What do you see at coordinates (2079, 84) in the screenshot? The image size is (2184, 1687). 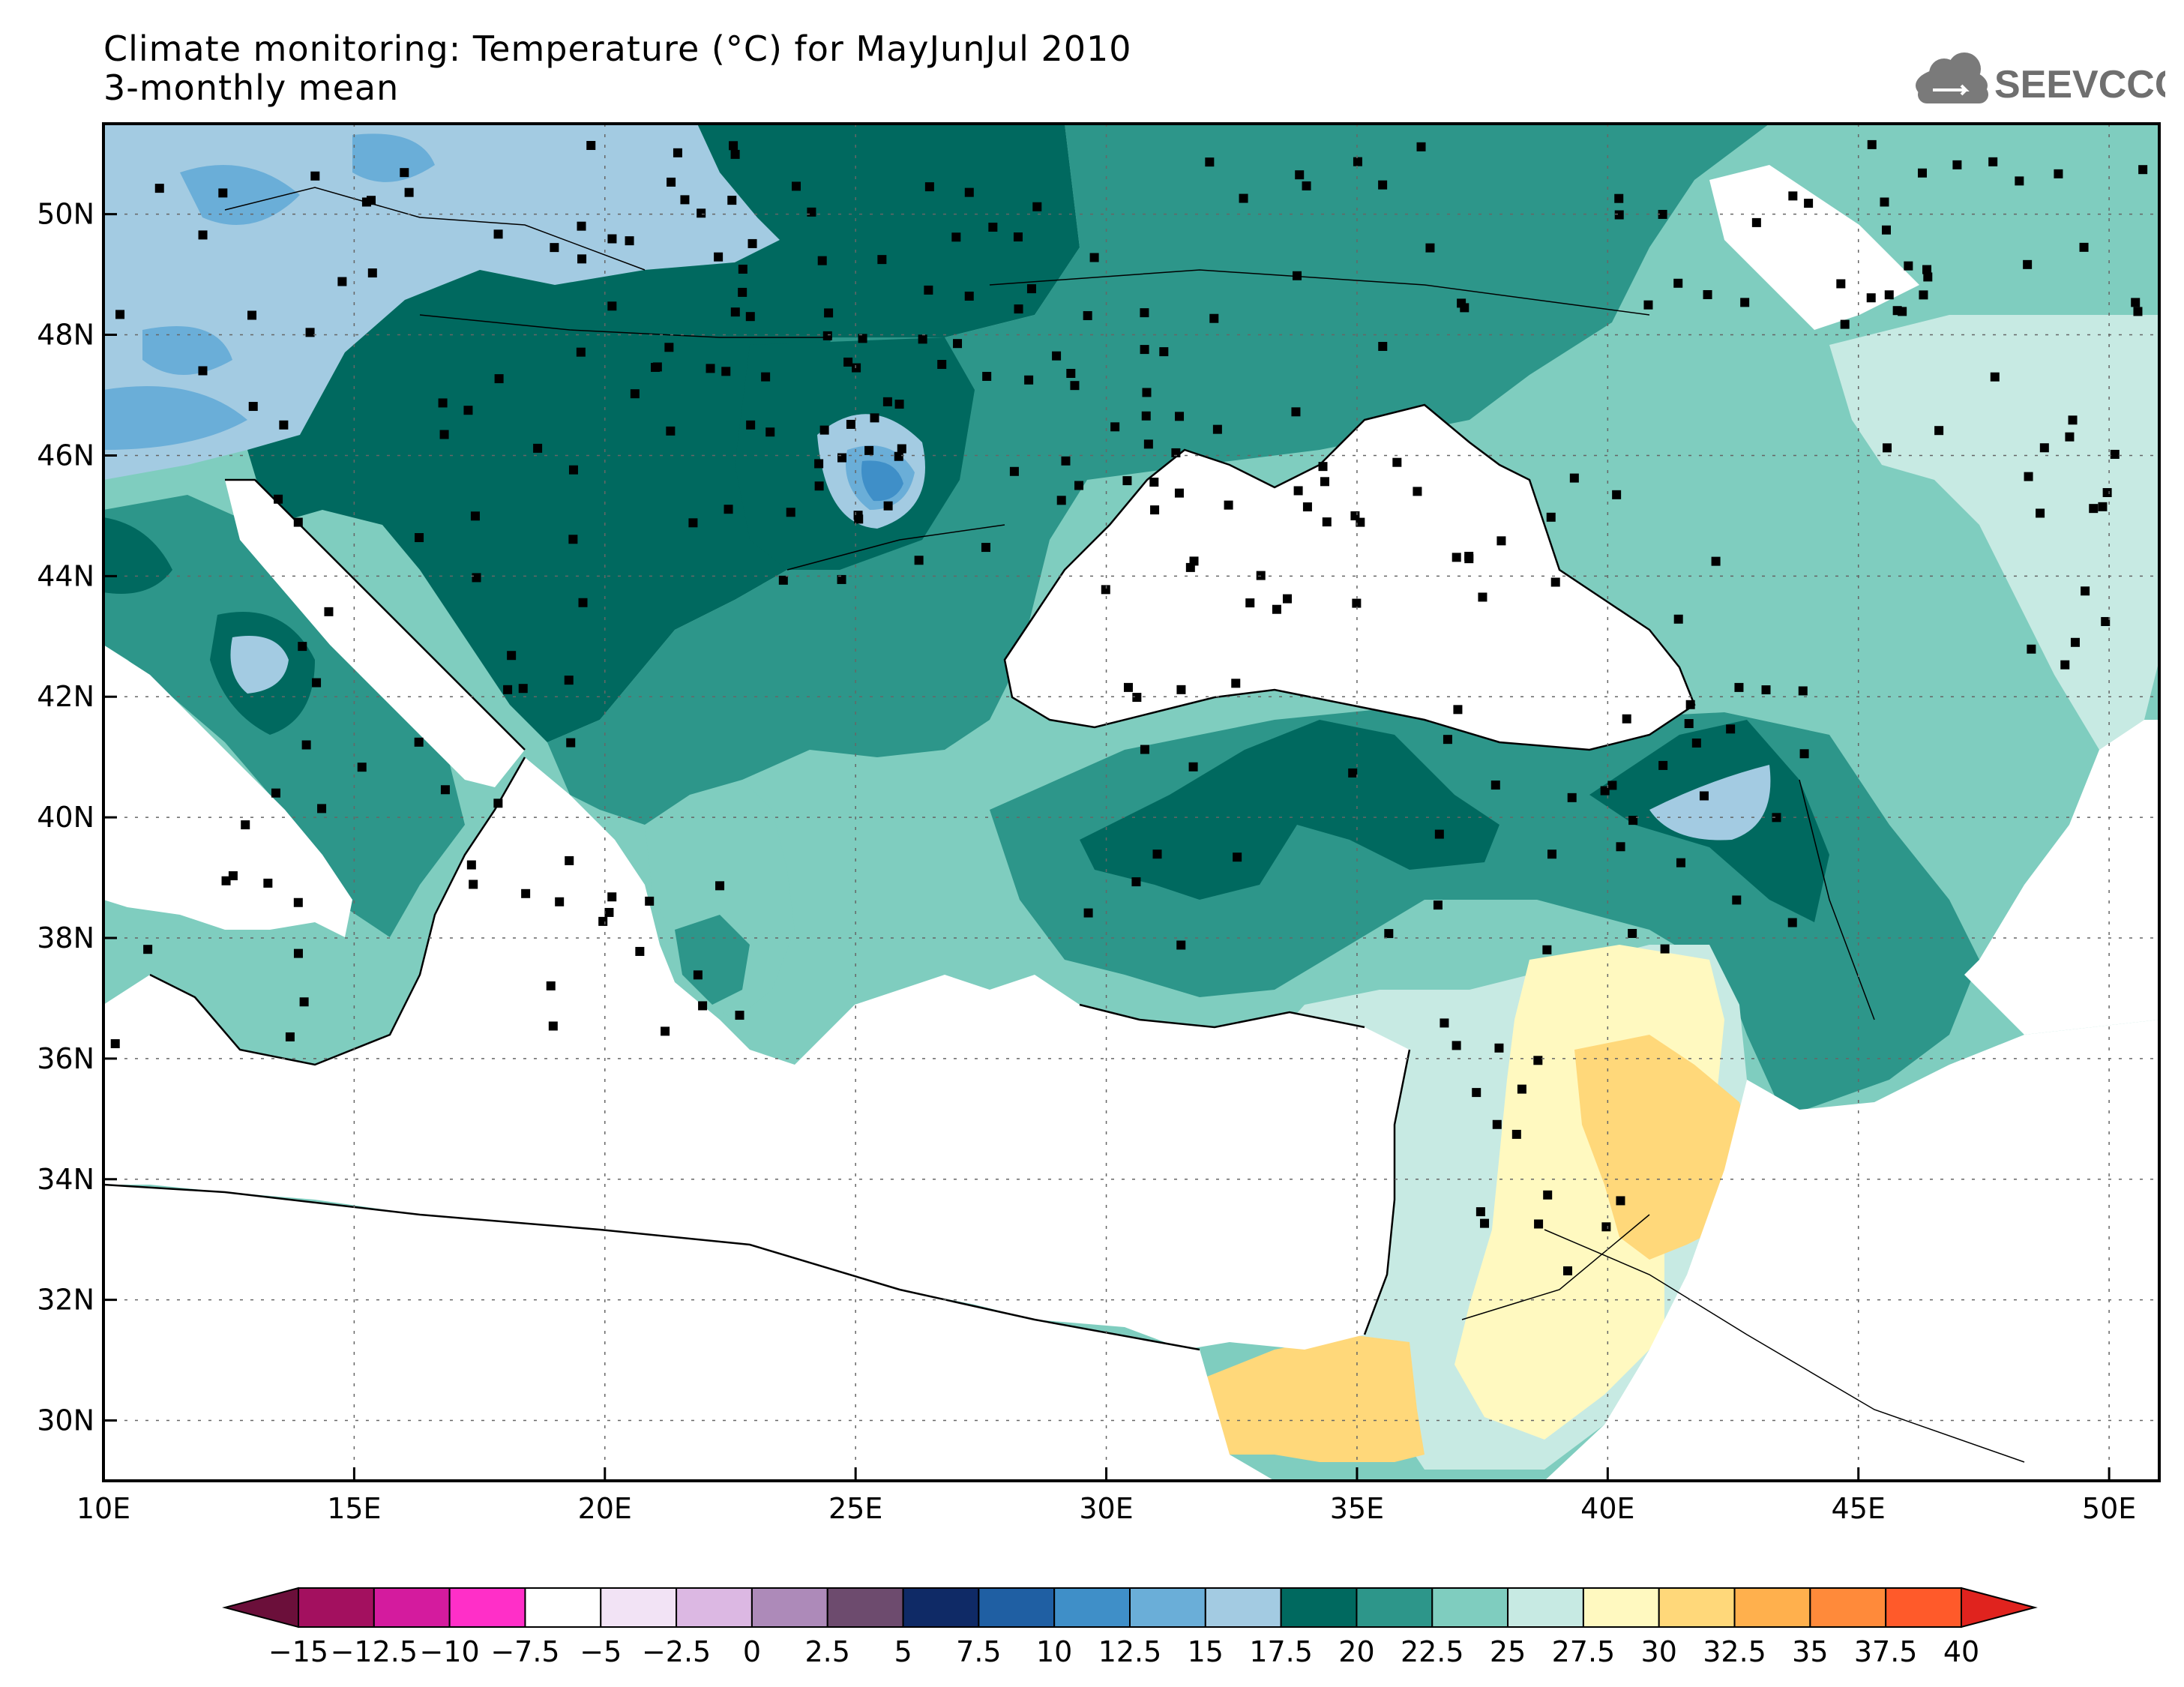 I see `logo-text: SEEVCCC` at bounding box center [2079, 84].